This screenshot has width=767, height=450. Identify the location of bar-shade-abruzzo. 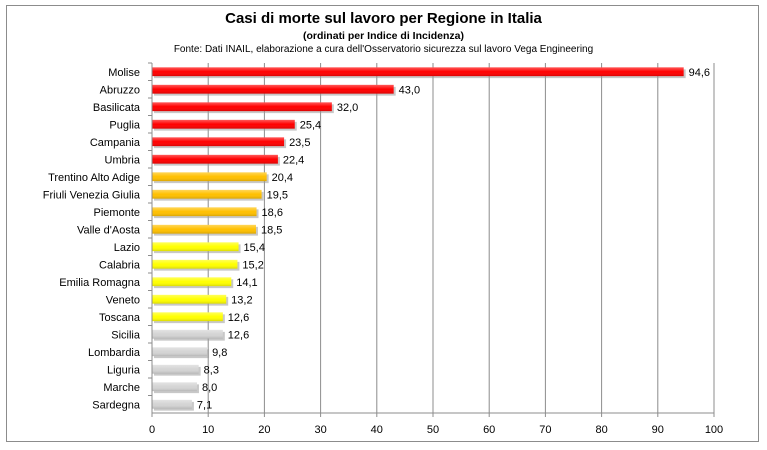
(273, 89).